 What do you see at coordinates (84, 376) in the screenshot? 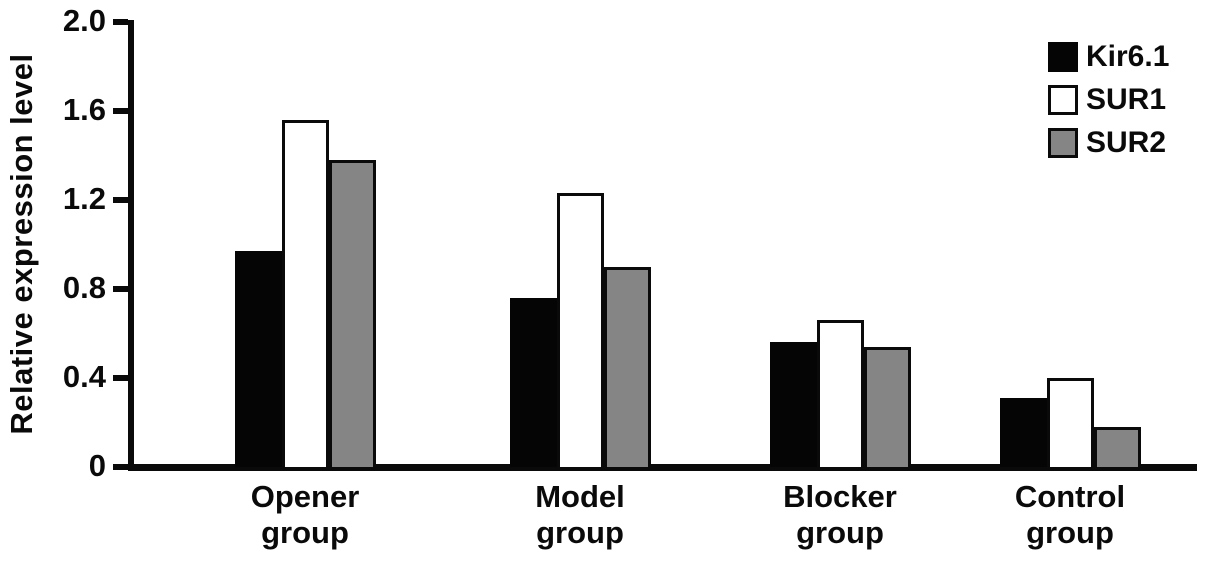
I see `y-tick-label: 0.4` at bounding box center [84, 376].